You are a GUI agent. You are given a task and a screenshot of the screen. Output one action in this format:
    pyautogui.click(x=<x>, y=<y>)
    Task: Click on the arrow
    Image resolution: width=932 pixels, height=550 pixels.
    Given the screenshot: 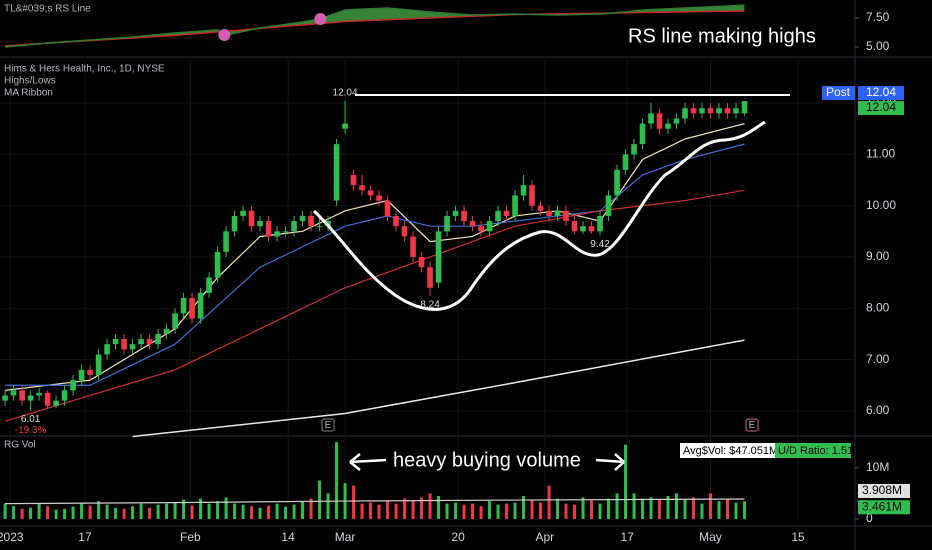 What is the action you would take?
    pyautogui.click(x=368, y=462)
    